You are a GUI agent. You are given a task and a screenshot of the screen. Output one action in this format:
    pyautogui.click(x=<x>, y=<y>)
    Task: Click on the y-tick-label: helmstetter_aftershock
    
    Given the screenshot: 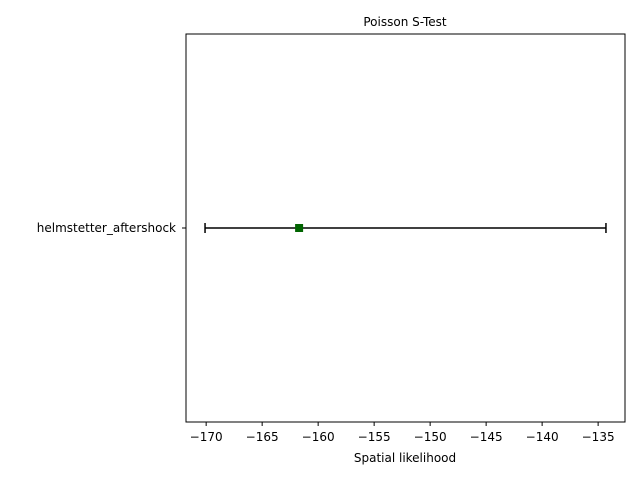 What is the action you would take?
    pyautogui.click(x=106, y=228)
    